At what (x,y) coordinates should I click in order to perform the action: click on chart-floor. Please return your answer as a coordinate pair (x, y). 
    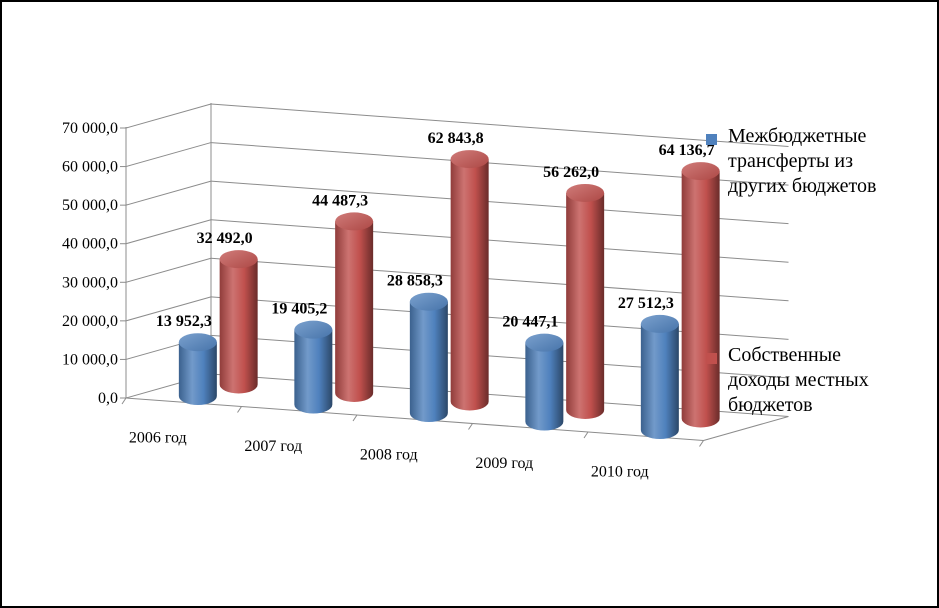
    Looking at the image, I should click on (455, 422).